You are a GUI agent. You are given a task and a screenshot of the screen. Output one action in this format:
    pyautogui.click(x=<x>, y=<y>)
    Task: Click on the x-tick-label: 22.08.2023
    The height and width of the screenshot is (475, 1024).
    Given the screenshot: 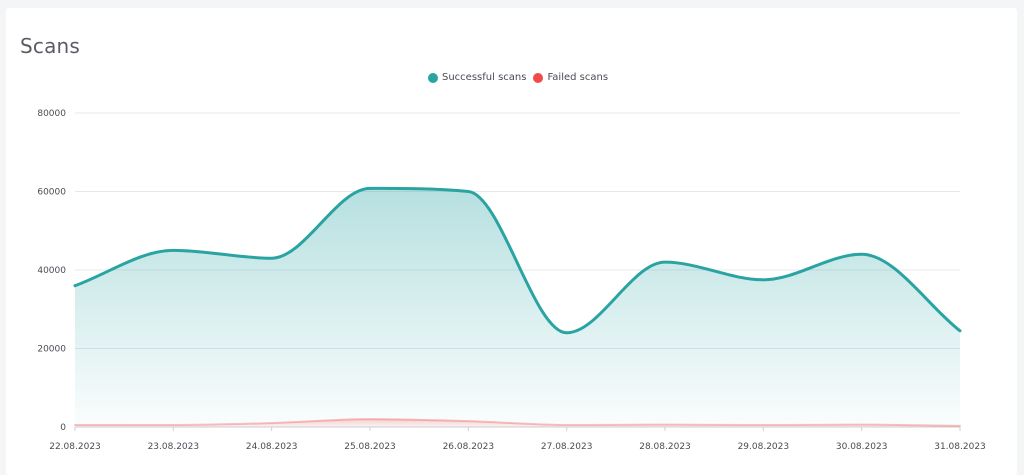 What is the action you would take?
    pyautogui.click(x=75, y=447)
    